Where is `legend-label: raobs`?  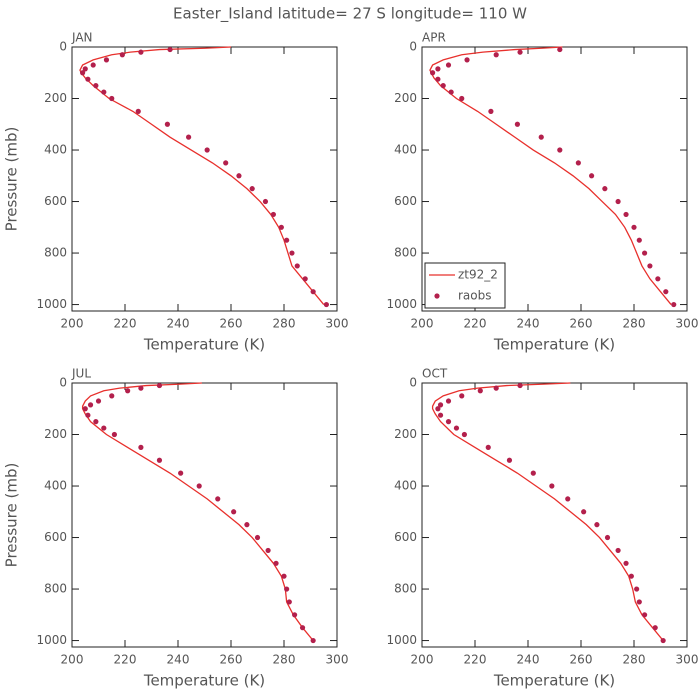
legend-label: raobs is located at coordinates (475, 296).